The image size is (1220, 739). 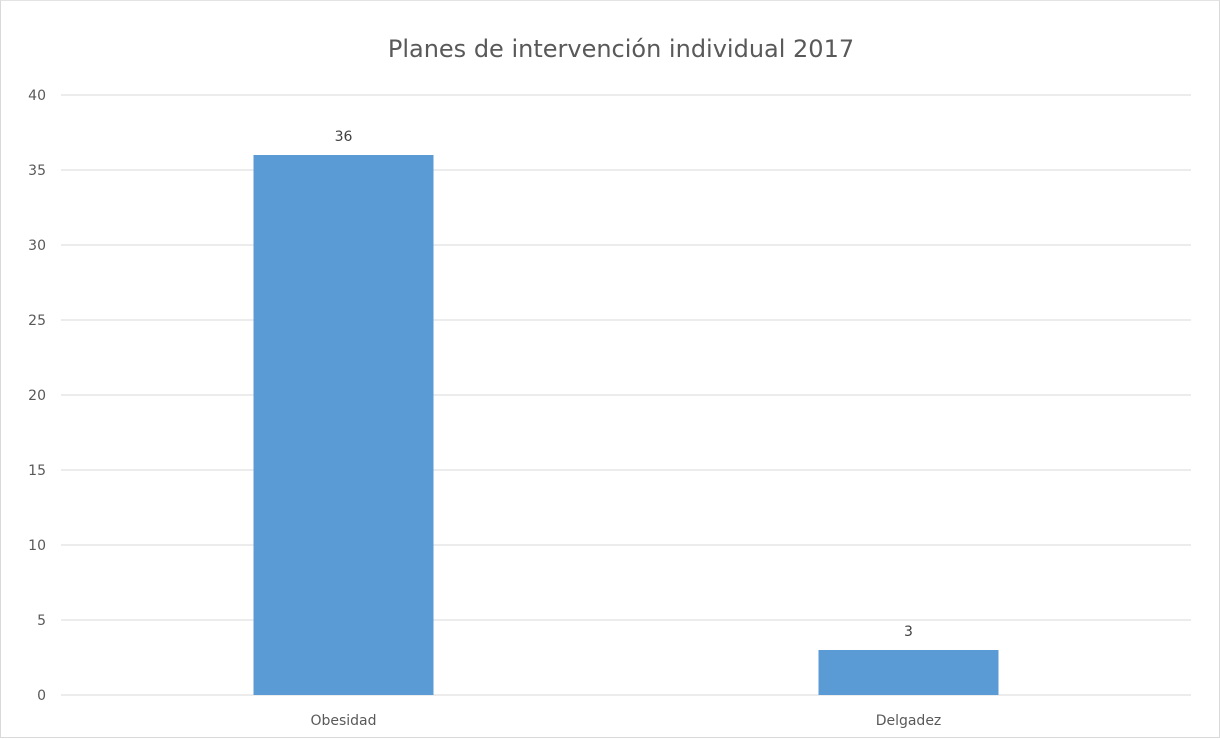 I want to click on y-tick-label: 0, so click(x=41, y=696).